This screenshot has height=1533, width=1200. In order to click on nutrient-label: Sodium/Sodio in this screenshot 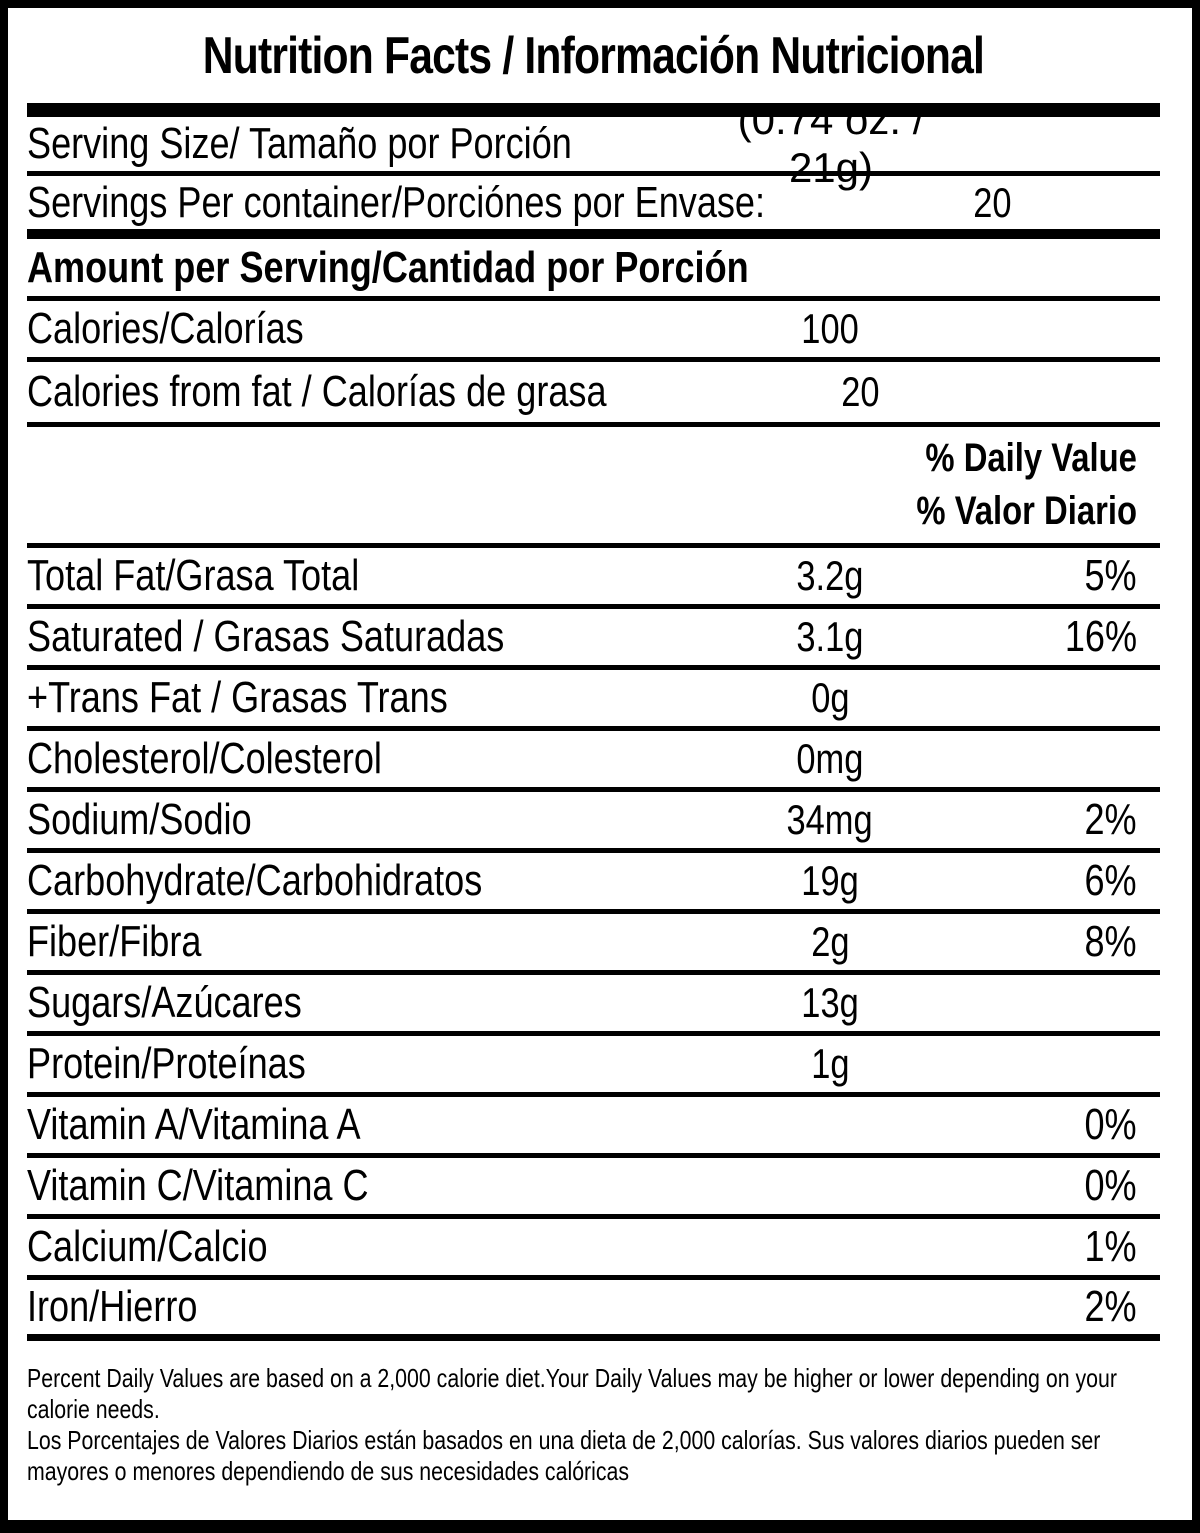, I will do `click(139, 819)`.